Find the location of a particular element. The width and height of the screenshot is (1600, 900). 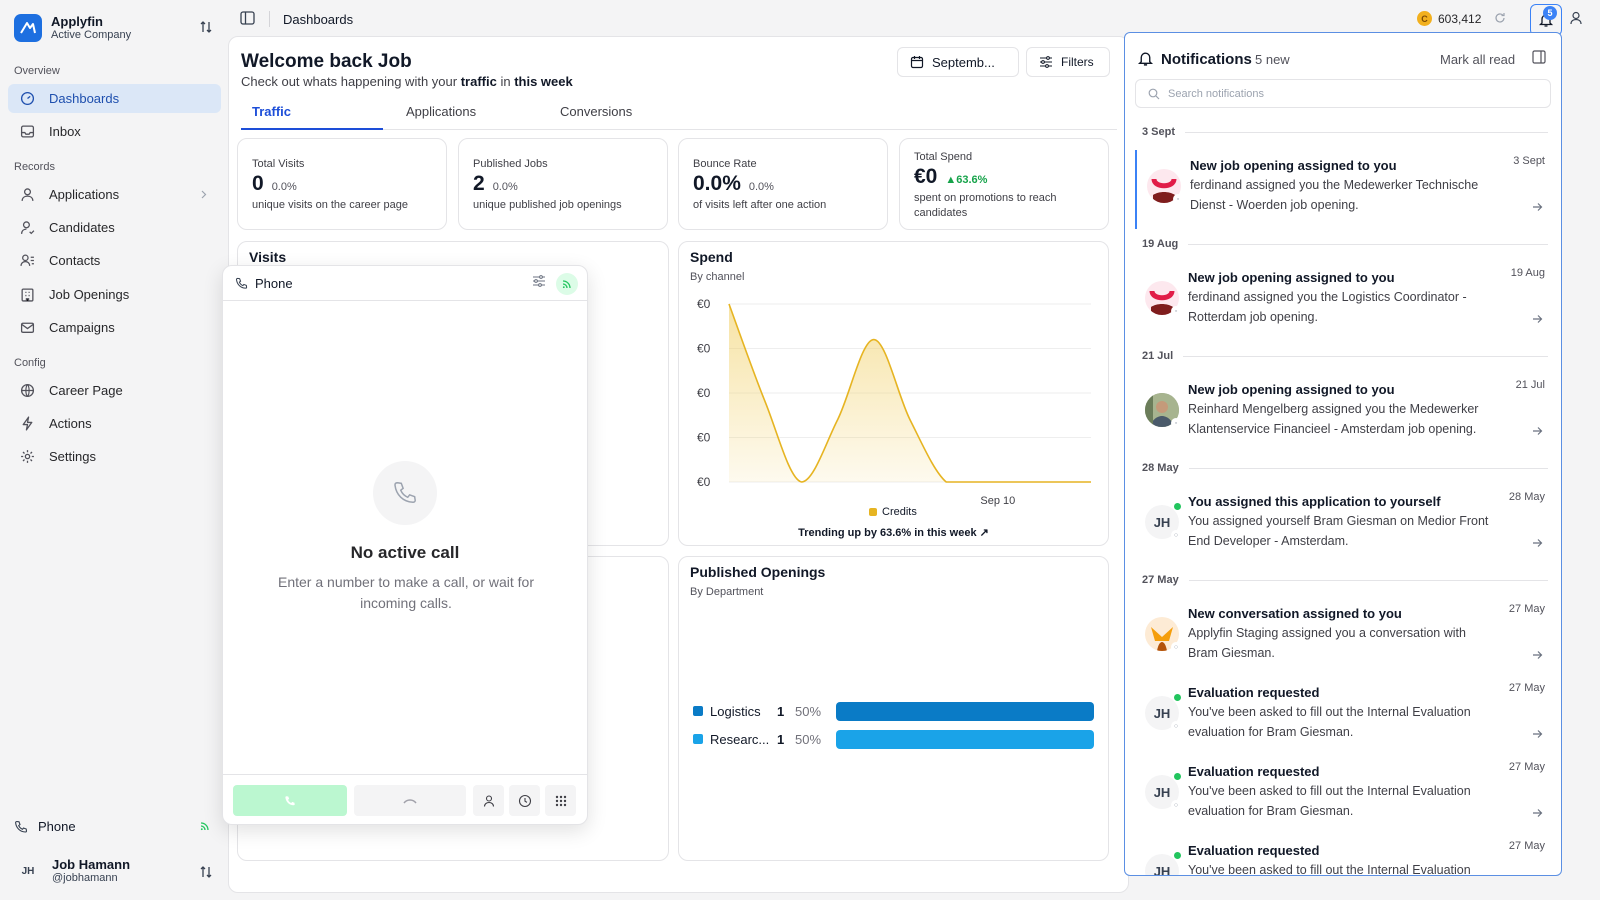

notifications-button: 5 is located at coordinates (1546, 20).